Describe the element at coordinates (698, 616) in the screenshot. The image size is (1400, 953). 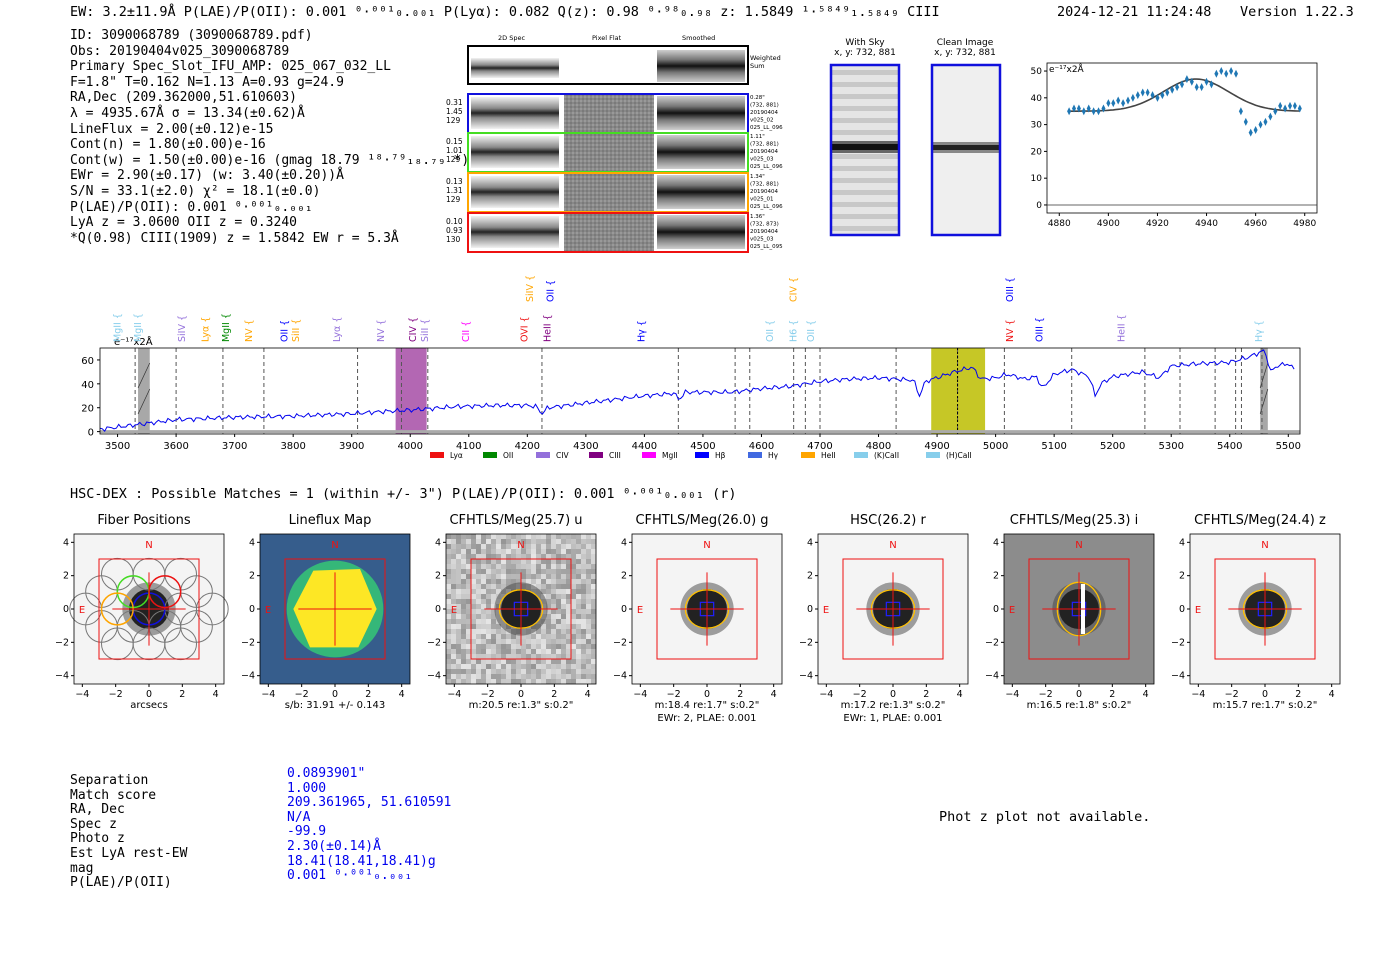
I see `panel-image: N E −4 4 −2 2 0 0 2 −2 4 −4` at that location.